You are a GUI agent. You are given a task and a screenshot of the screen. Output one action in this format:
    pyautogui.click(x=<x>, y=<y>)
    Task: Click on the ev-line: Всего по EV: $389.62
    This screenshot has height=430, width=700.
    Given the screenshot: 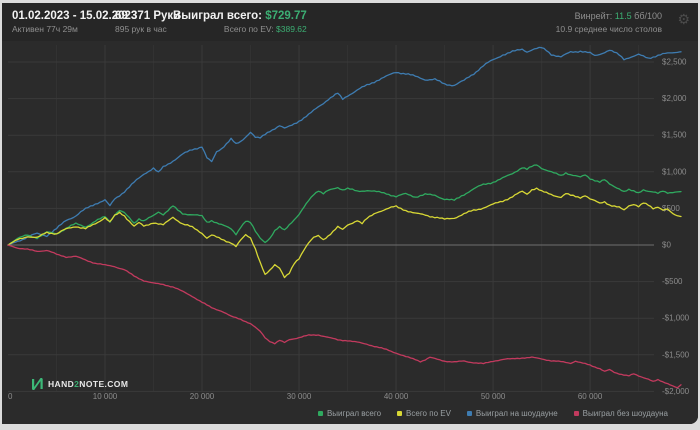 What is the action you would take?
    pyautogui.click(x=240, y=29)
    